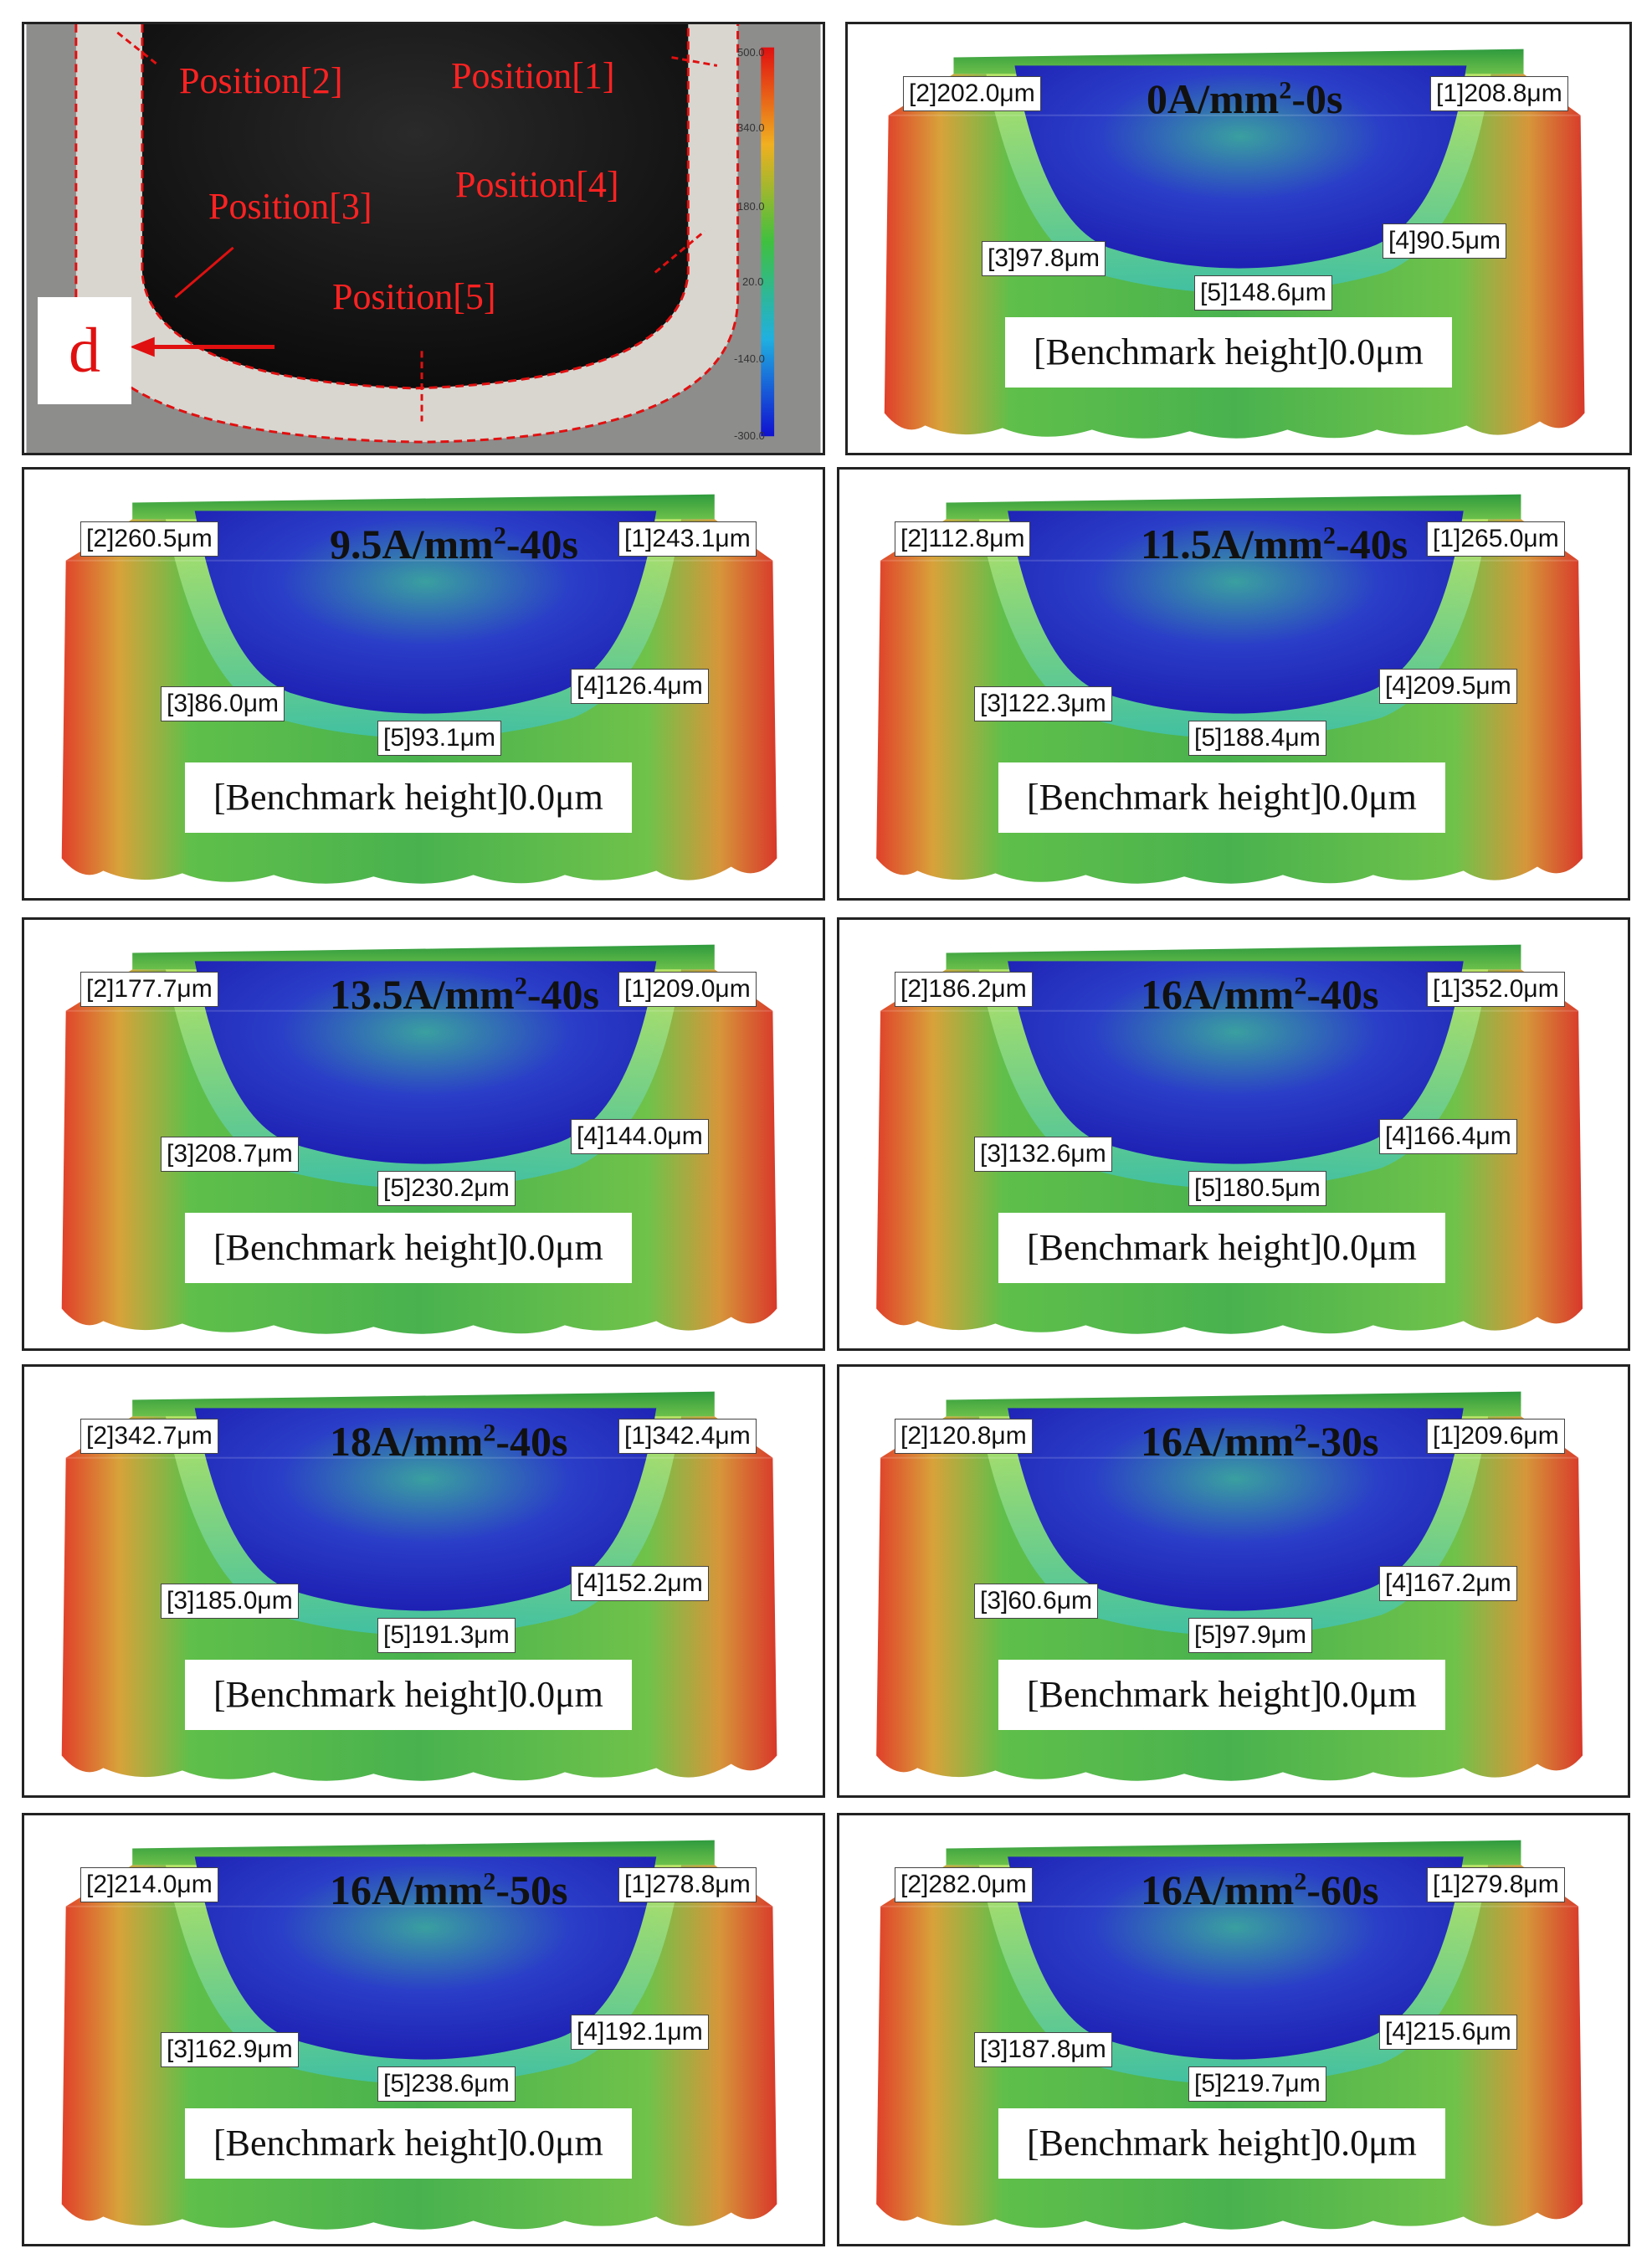 Image resolution: width=1652 pixels, height=2264 pixels. What do you see at coordinates (412, 544) in the screenshot?
I see `title-text: 9.5A/mm` at bounding box center [412, 544].